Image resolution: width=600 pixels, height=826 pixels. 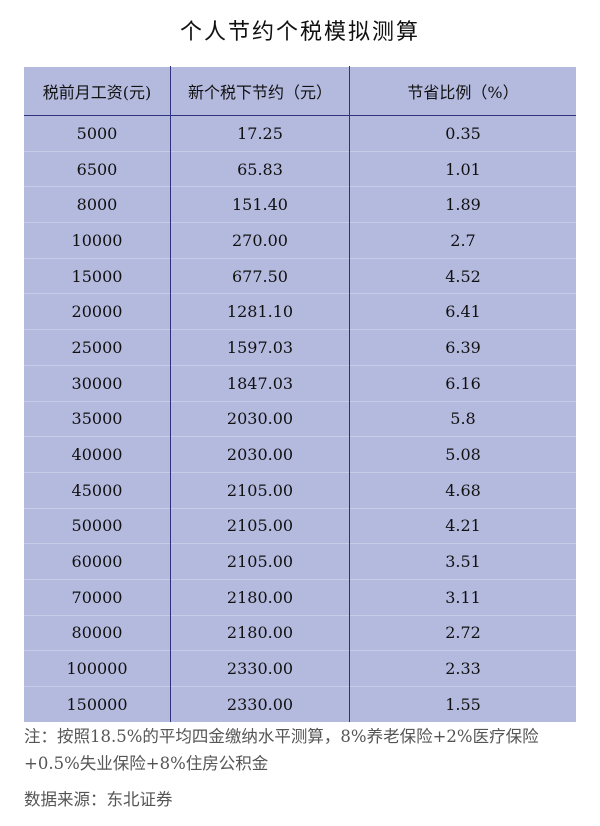 I want to click on table-row: 45000 2105.00 4.68, so click(x=300, y=490).